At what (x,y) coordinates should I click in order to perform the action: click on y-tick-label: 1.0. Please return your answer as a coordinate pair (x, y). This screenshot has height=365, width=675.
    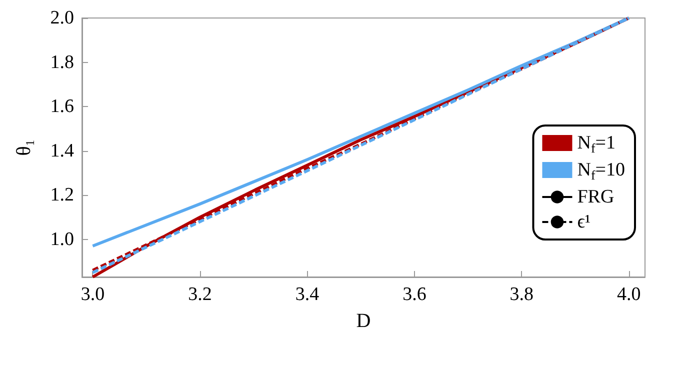
    Looking at the image, I should click on (62, 239).